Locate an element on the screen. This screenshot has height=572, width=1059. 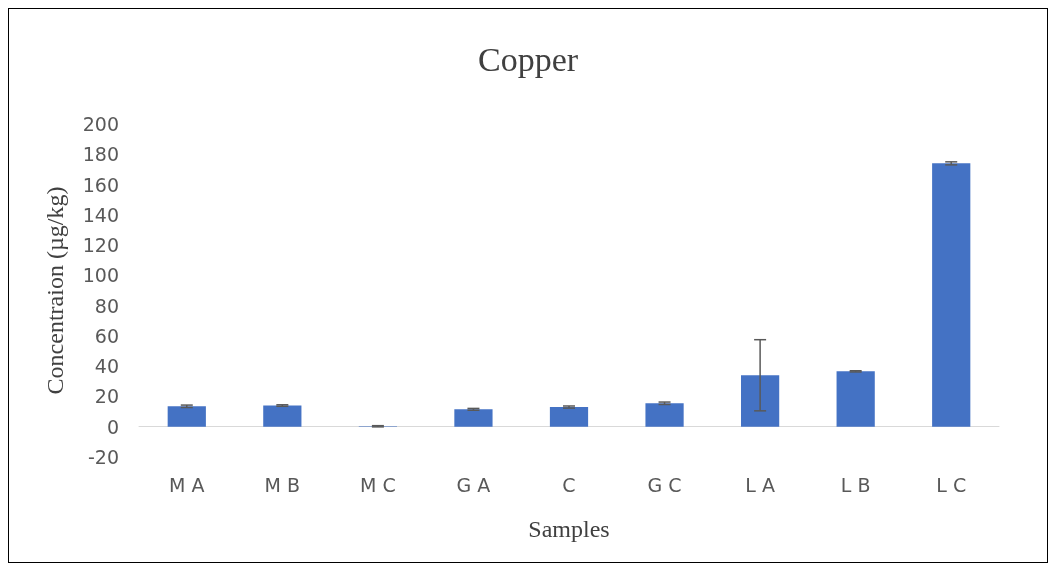
chart-title: Copper is located at coordinates (528, 59).